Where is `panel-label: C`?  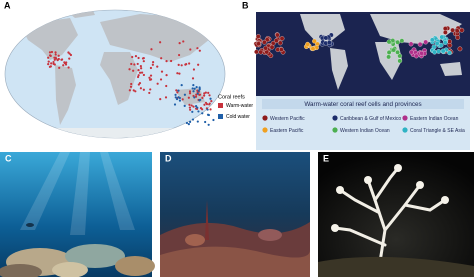
panel-label: C is located at coordinates (8, 158).